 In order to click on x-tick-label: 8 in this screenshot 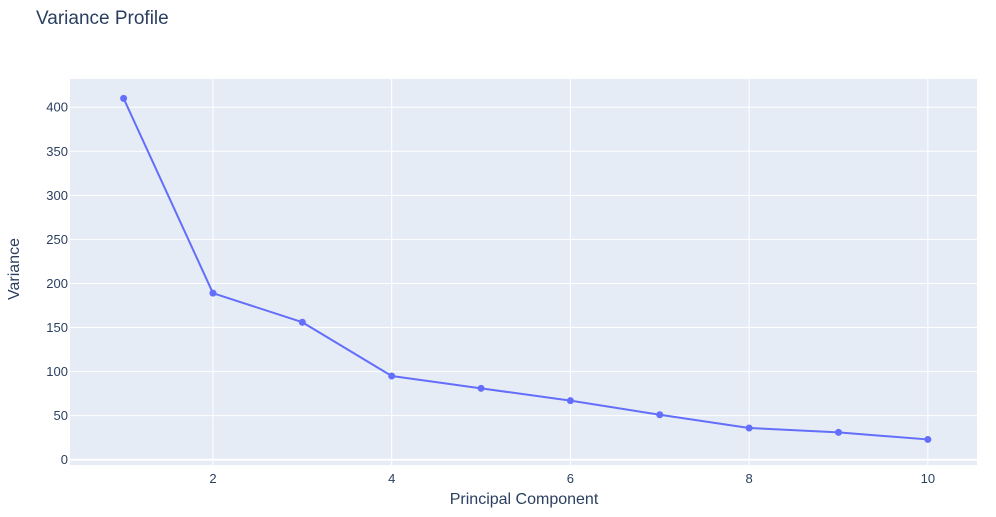, I will do `click(749, 478)`.